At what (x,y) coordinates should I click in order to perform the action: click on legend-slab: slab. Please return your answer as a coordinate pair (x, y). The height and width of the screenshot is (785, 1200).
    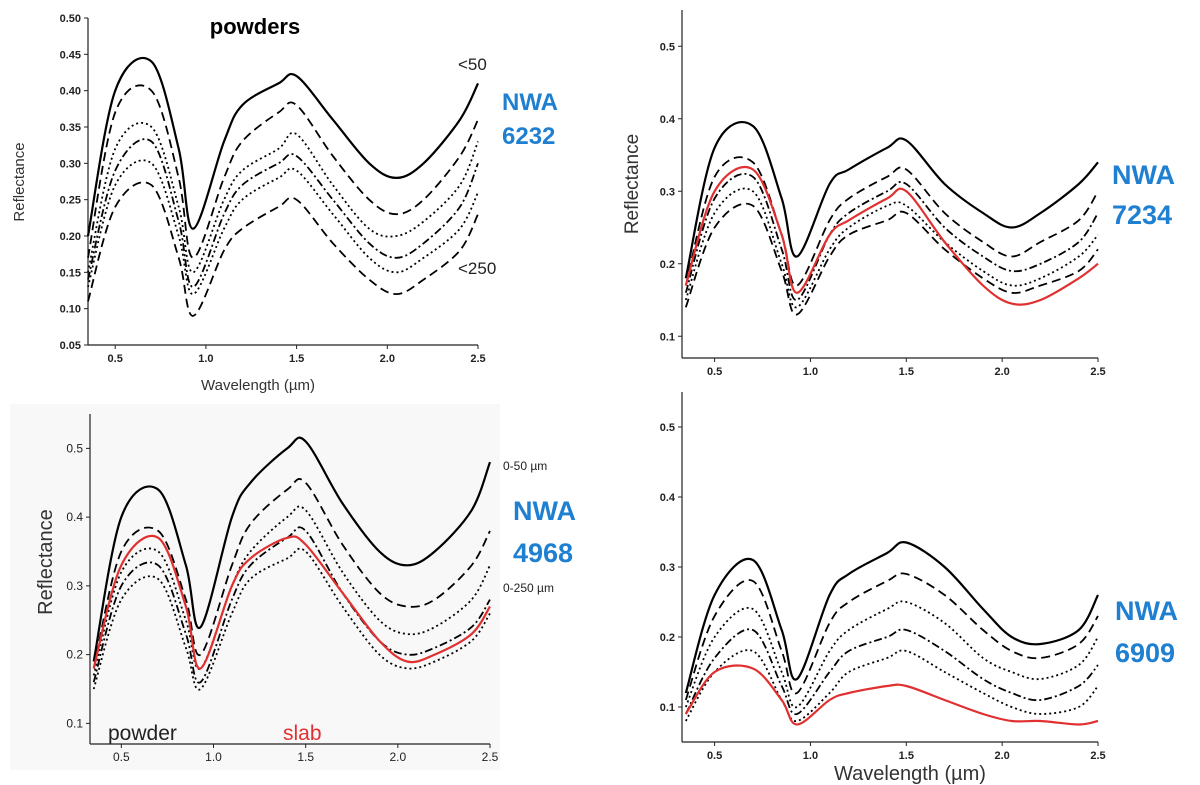
    Looking at the image, I should click on (302, 733).